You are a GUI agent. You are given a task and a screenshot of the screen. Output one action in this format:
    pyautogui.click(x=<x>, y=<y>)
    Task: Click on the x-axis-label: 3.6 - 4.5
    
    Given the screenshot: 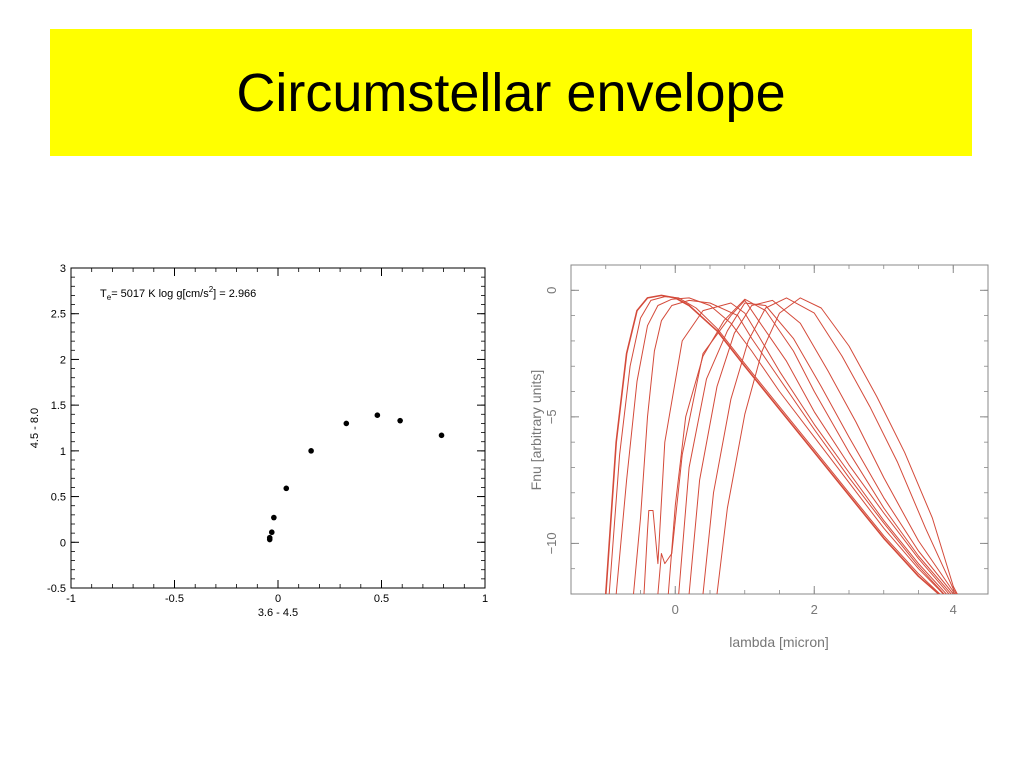 What is the action you would take?
    pyautogui.click(x=278, y=613)
    